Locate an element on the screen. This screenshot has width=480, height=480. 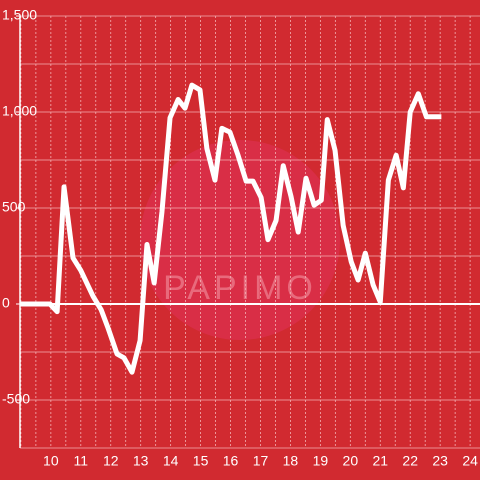
y-tick-label: 1,000 is located at coordinates (19, 111).